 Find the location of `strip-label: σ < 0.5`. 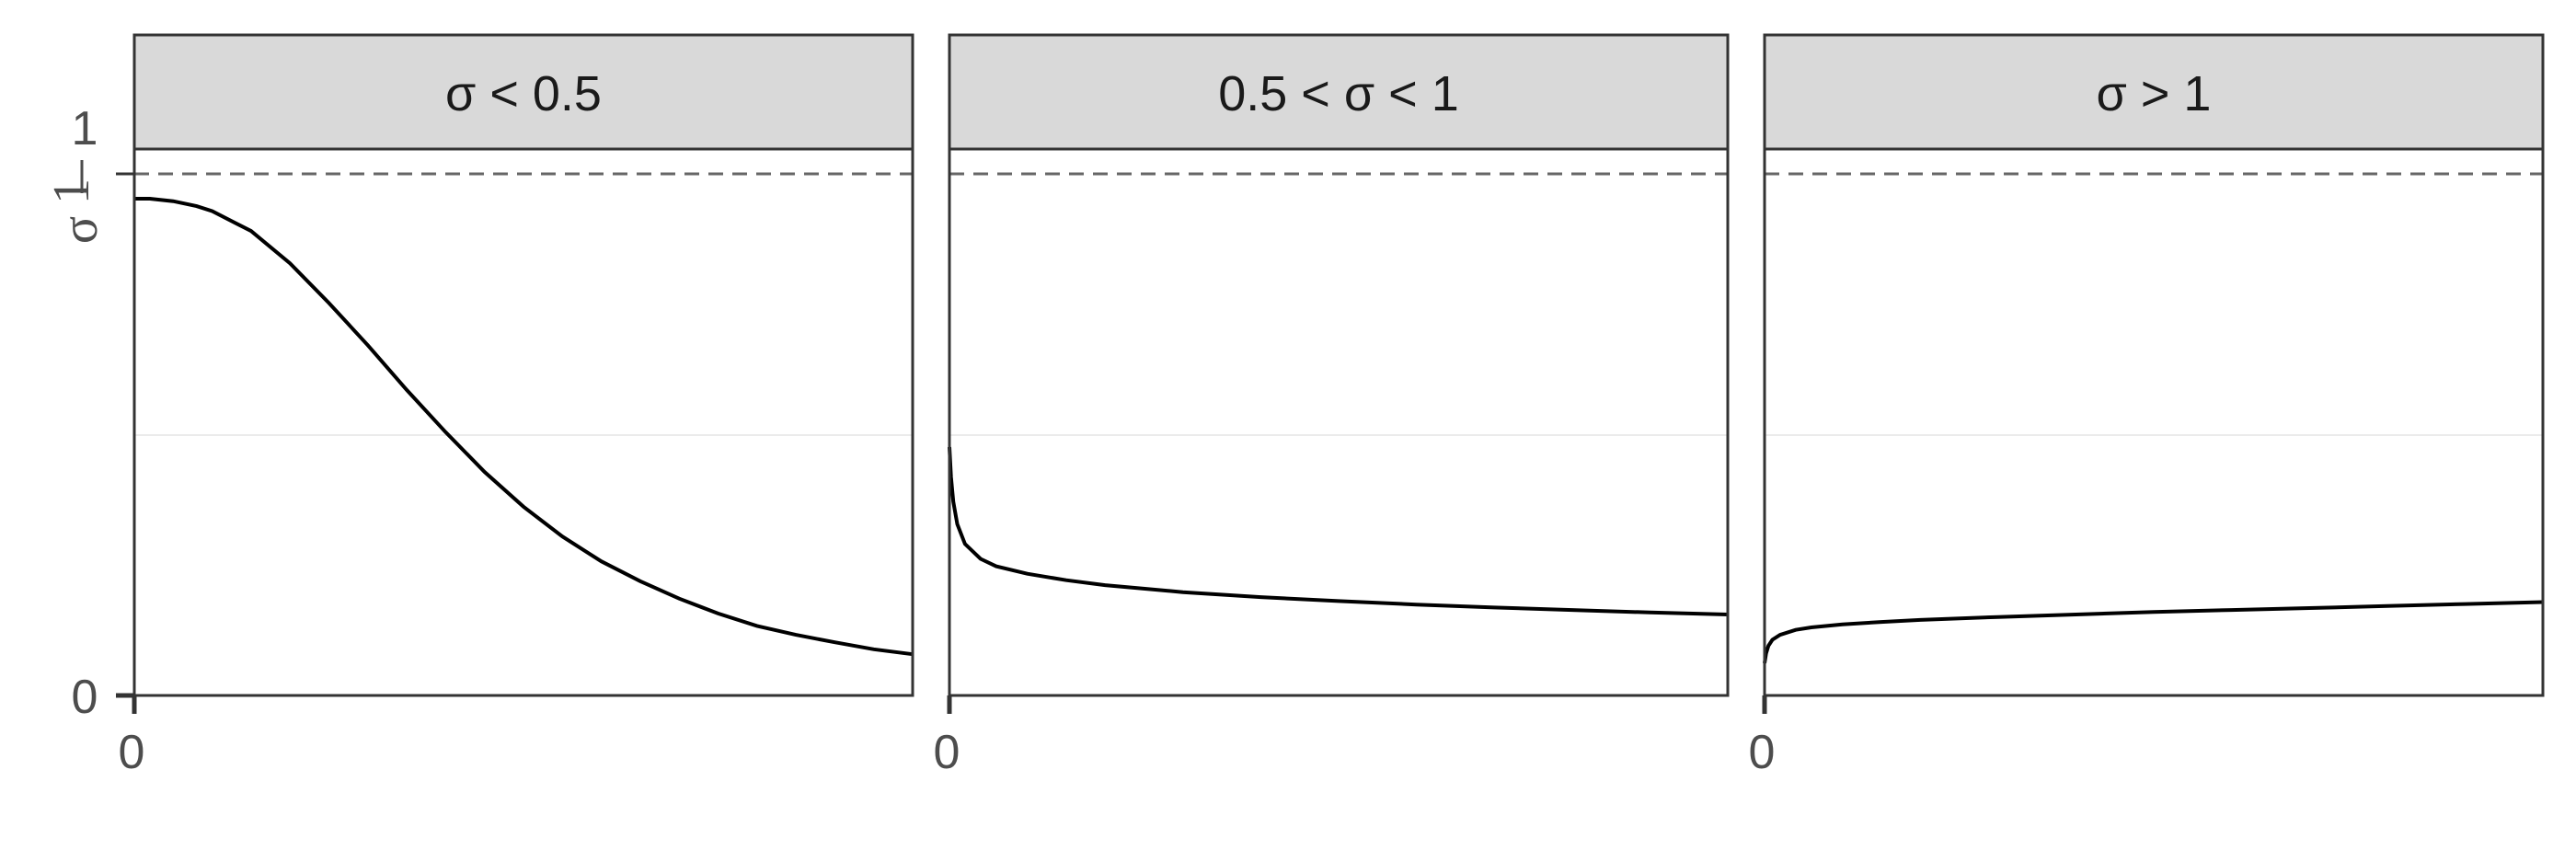

strip-label: σ < 0.5 is located at coordinates (523, 94).